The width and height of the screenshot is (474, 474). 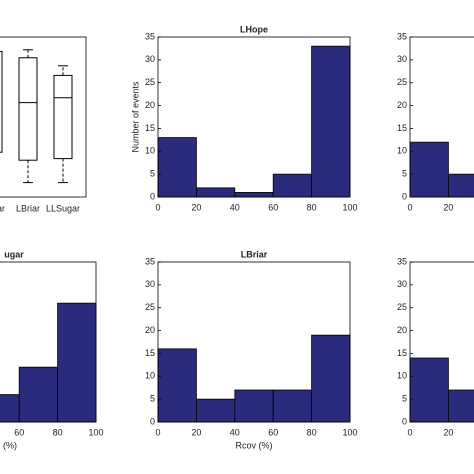 I want to click on panel-title: ugar, so click(x=14, y=254).